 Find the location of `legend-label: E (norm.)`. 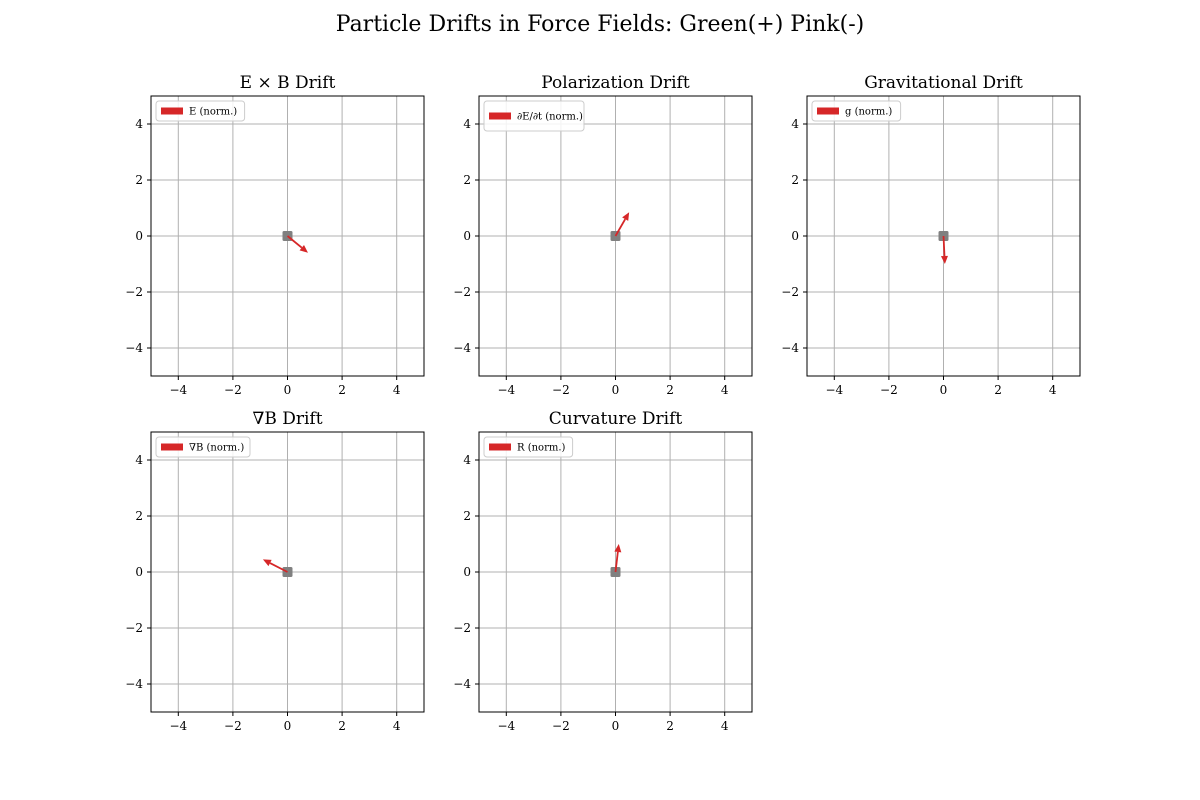

legend-label: E (norm.) is located at coordinates (213, 112).